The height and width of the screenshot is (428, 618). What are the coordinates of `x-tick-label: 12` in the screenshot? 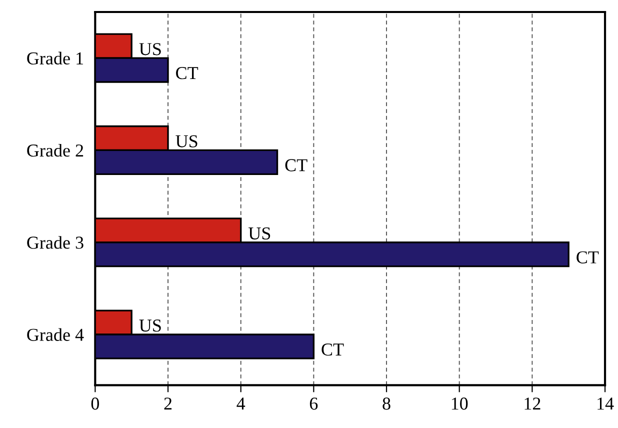 It's located at (532, 404).